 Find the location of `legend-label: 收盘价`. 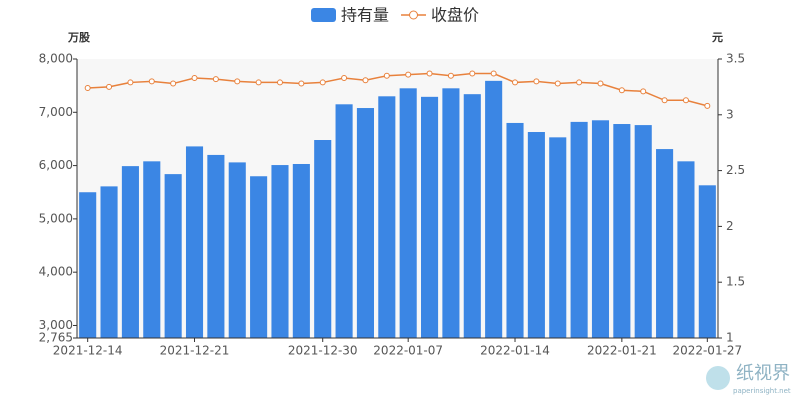

legend-label: 收盘价 is located at coordinates (455, 15).